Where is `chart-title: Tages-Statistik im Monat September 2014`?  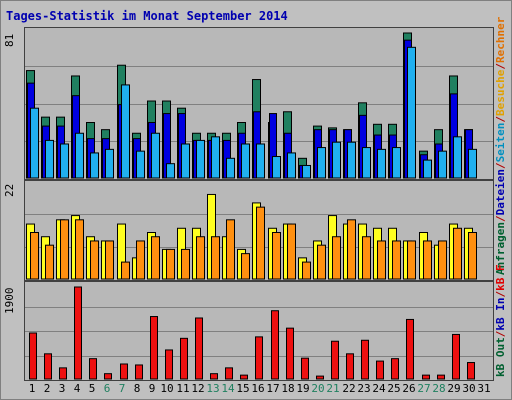 chart-title: Tages-Statistik im Monat September 2014 is located at coordinates (147, 16).